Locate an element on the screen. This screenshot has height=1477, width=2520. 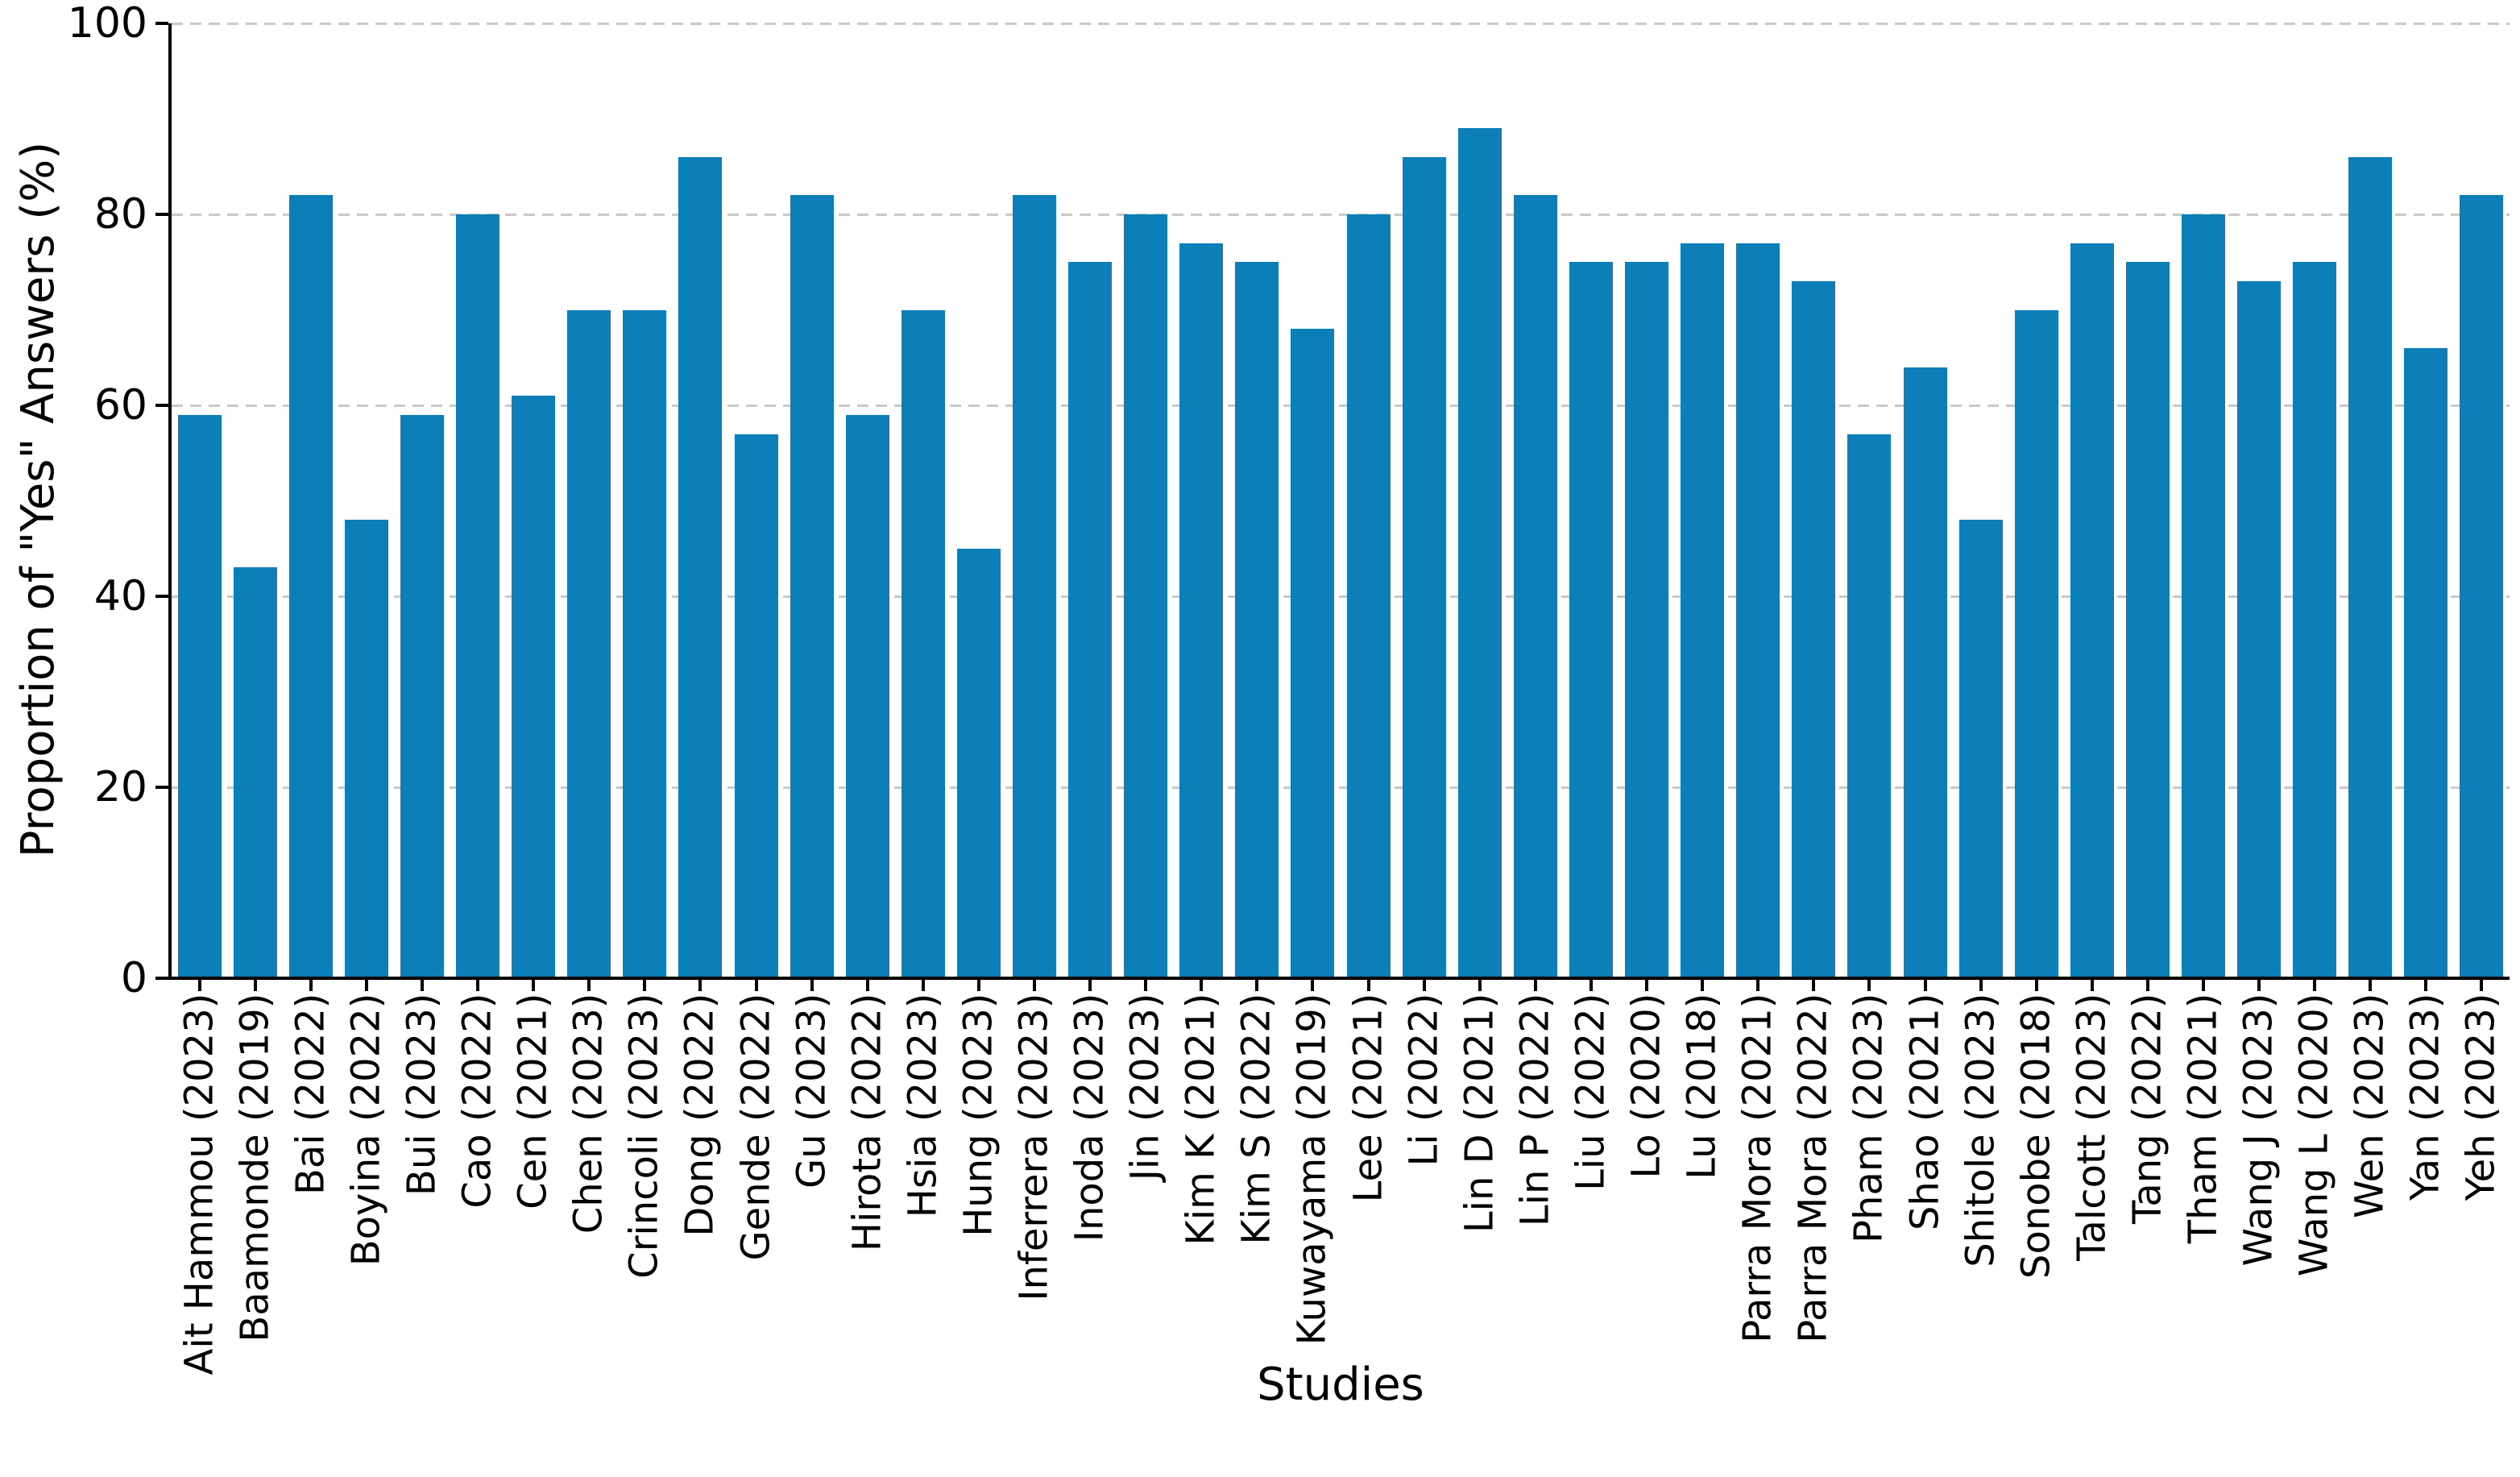
x-tick-label: Lin P (2022) is located at coordinates (1535, 1109).